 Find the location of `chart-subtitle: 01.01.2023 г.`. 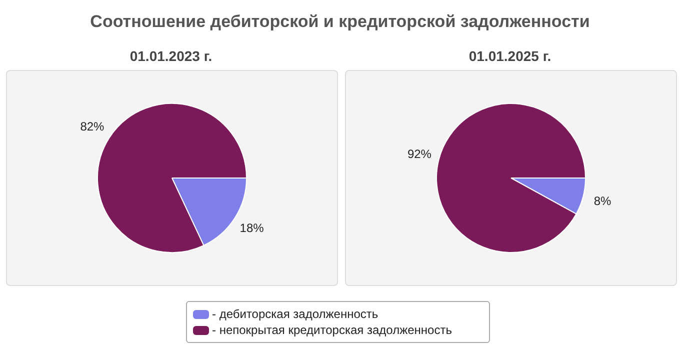

chart-subtitle: 01.01.2023 г. is located at coordinates (171, 57).